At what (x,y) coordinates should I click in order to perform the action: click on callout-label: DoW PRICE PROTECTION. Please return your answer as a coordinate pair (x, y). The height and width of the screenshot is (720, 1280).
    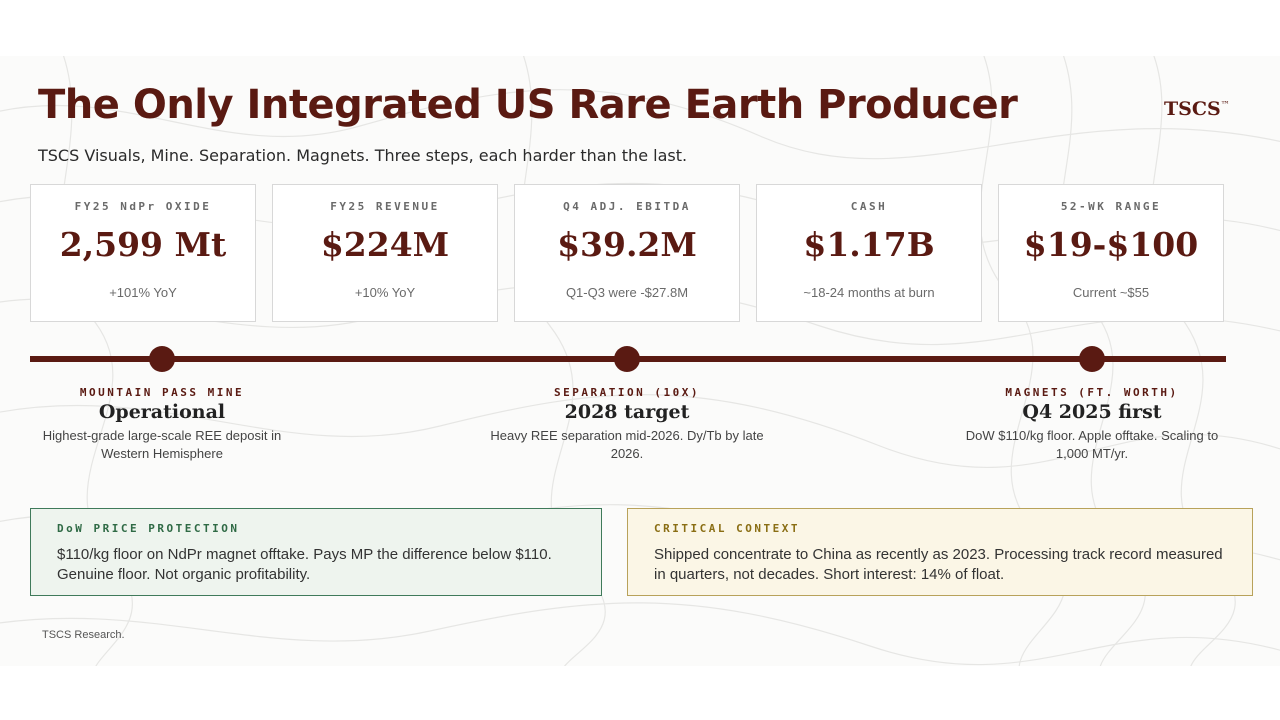
    Looking at the image, I should click on (148, 528).